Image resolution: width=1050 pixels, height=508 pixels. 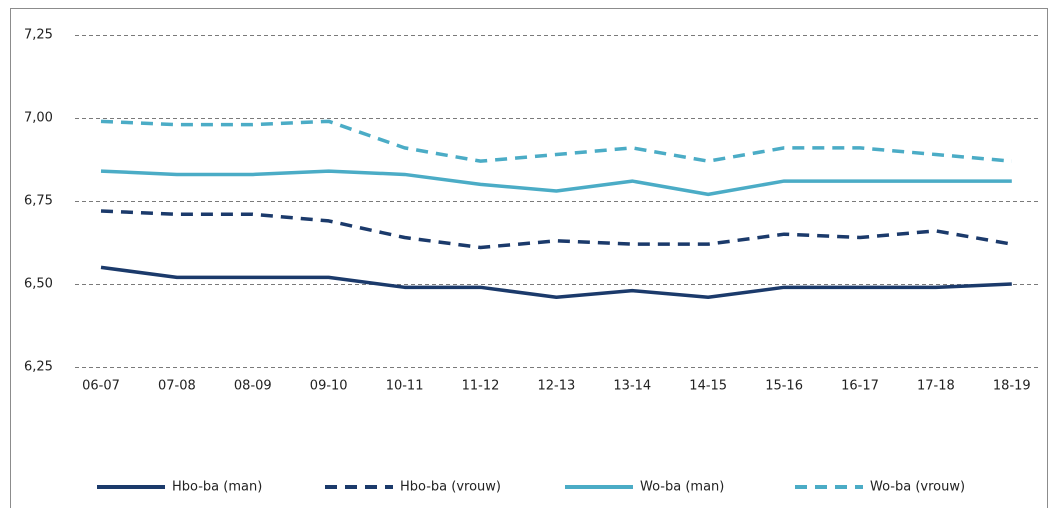 What do you see at coordinates (936, 386) in the screenshot?
I see `x-tick-label: 17-18` at bounding box center [936, 386].